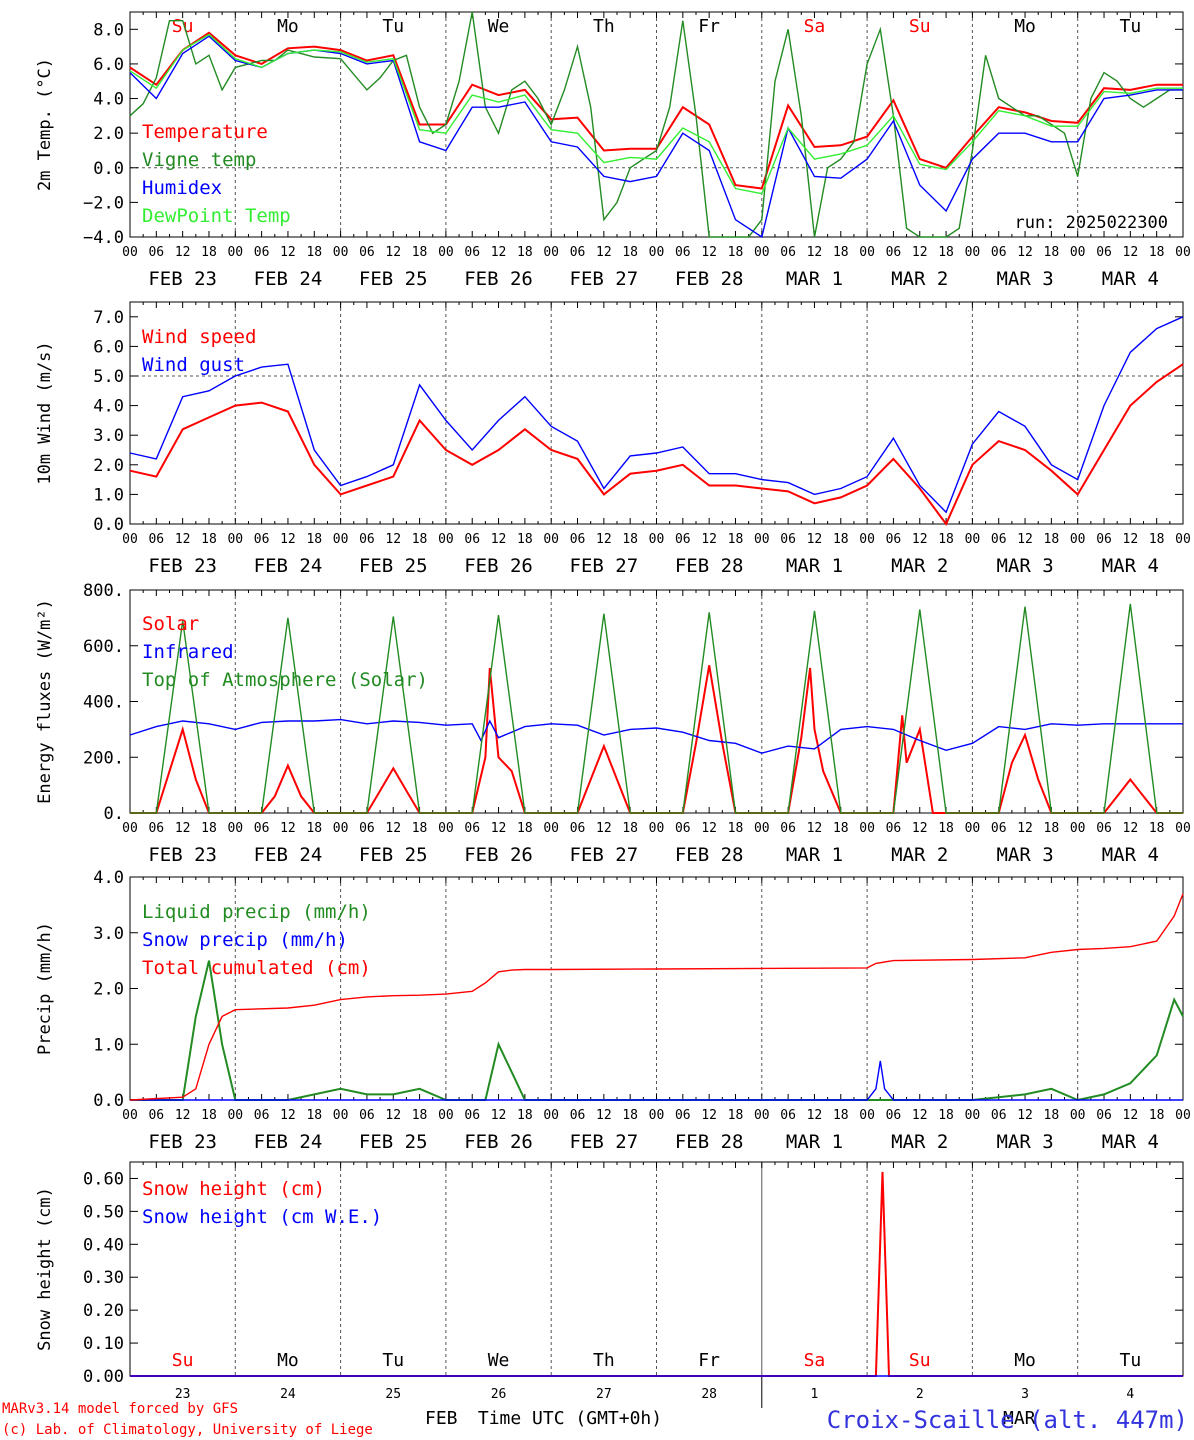 Image resolution: width=1194 pixels, height=1440 pixels. I want to click on panel3-date-label: FEB 28, so click(709, 855).